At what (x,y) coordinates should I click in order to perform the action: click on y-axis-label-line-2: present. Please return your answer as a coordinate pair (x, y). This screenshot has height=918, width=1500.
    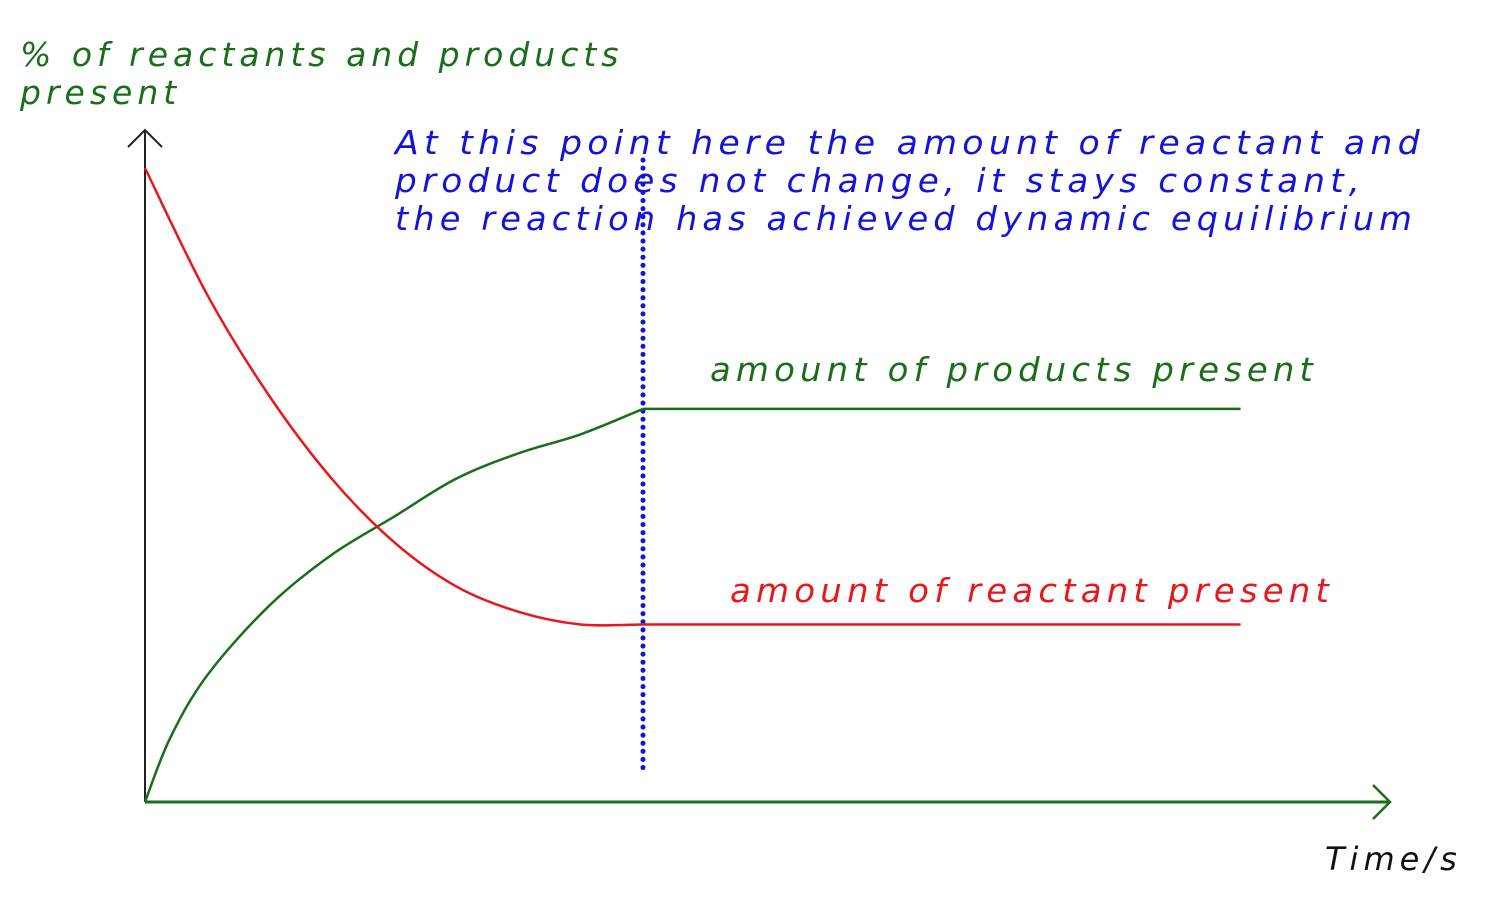
    Looking at the image, I should click on (100, 92).